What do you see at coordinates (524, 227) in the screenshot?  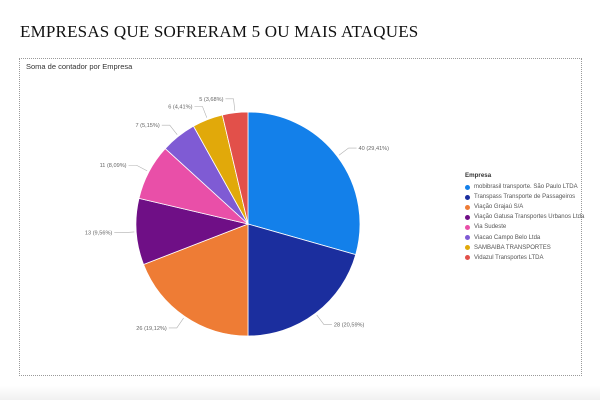 I see `legend-item-5: Via Sudeste` at bounding box center [524, 227].